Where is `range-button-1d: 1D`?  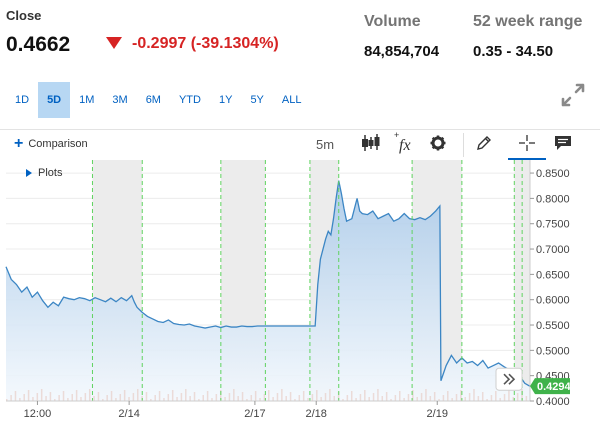 range-button-1d: 1D is located at coordinates (22, 100).